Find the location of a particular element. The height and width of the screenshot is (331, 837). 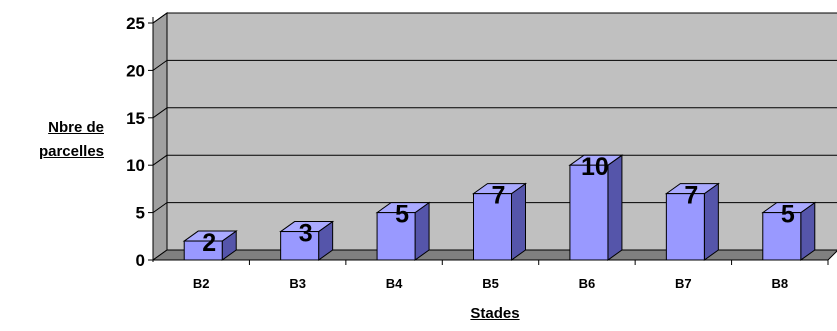

y-tick-label: 0 is located at coordinates (140, 260).